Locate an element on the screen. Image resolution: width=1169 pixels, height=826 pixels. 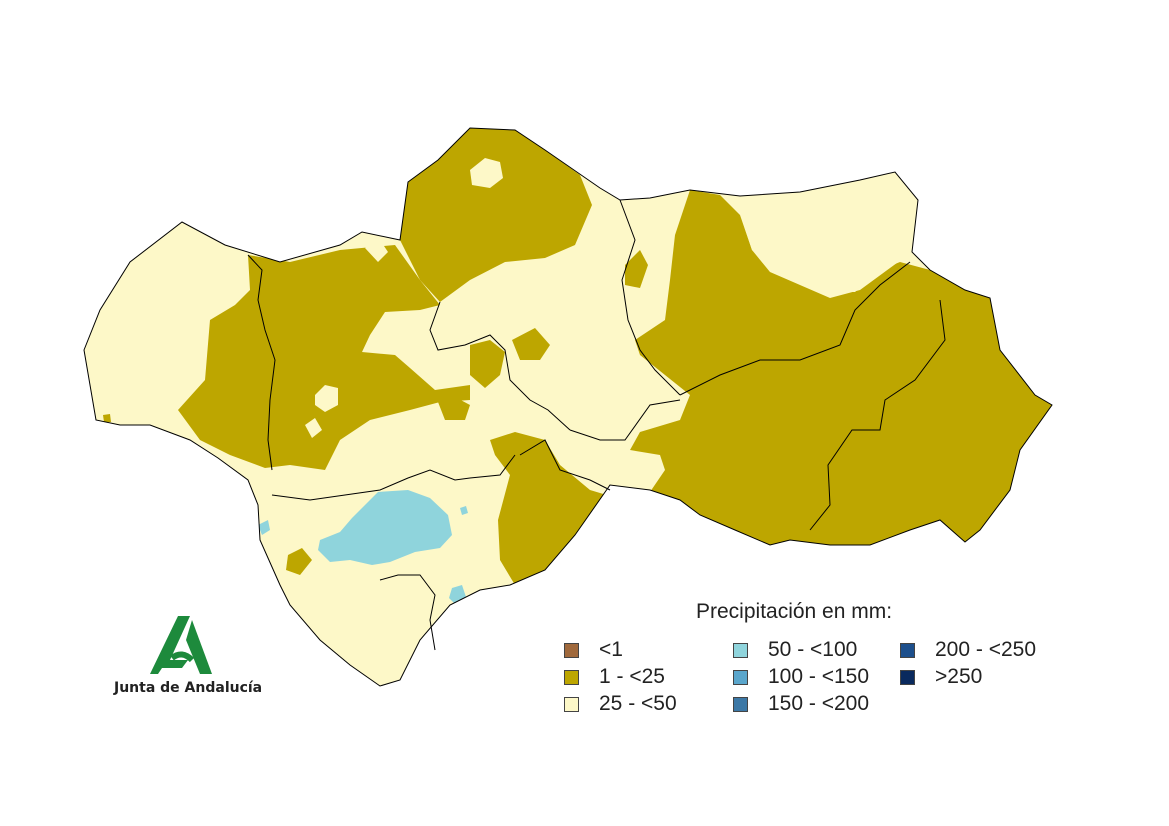
border-sevilla-cadiz-malaga is located at coordinates (393, 477).